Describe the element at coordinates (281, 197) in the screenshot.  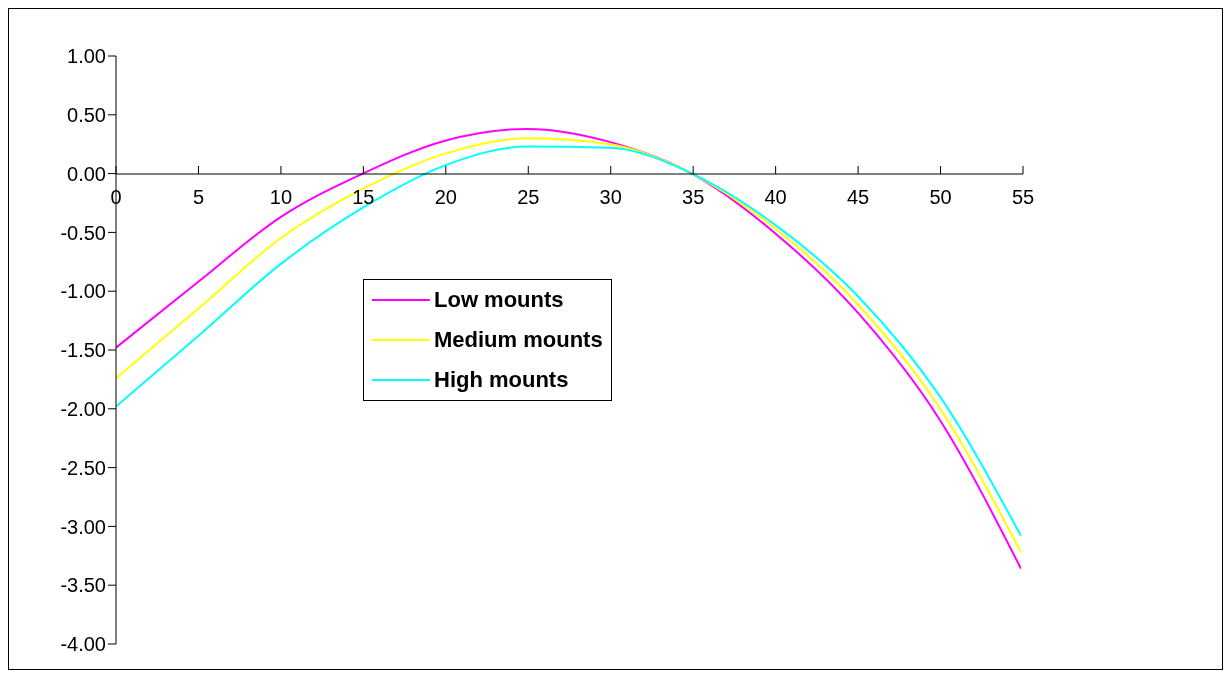
I see `x-tick-label: 10` at that location.